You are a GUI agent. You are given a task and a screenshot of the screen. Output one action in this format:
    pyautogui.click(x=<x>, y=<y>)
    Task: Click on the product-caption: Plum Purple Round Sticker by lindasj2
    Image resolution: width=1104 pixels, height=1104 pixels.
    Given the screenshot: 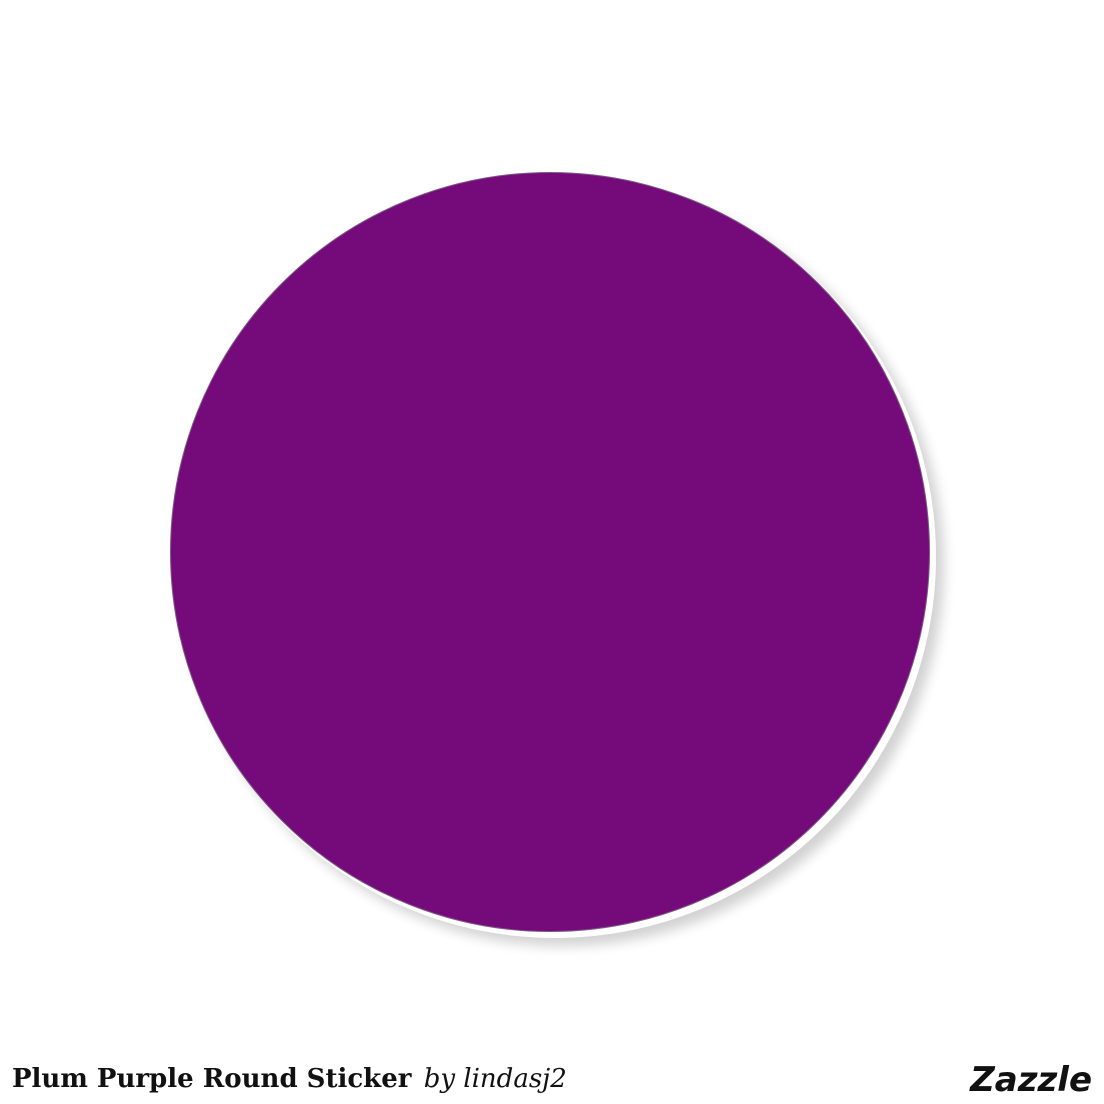 What is the action you would take?
    pyautogui.click(x=289, y=1079)
    